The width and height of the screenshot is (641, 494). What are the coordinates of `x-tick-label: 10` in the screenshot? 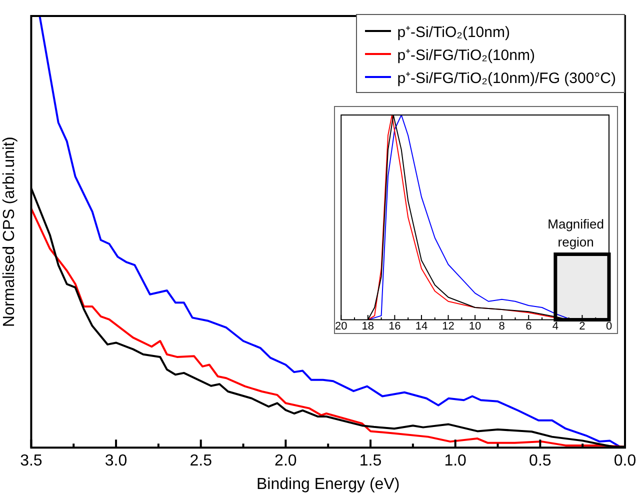 It's located at (475, 326).